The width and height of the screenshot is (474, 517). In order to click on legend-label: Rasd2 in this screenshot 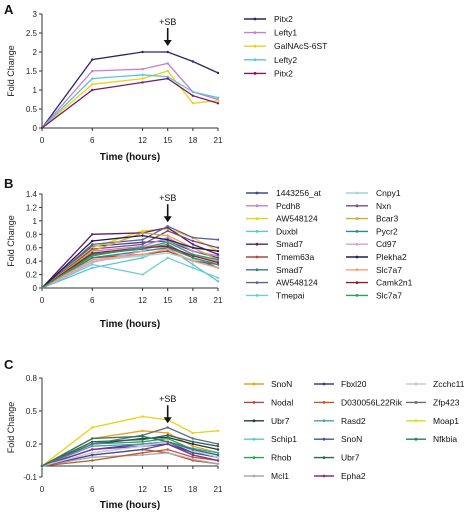, I will do `click(353, 421)`.